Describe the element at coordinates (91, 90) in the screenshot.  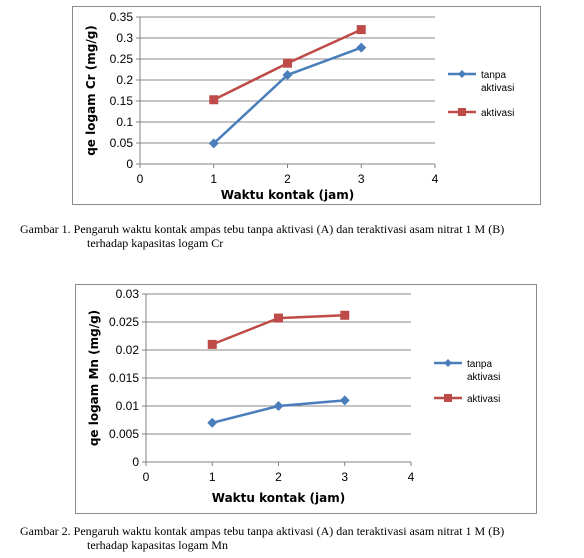
I see `cr-y-axis-label: qe logam Cr (mg/g)` at that location.